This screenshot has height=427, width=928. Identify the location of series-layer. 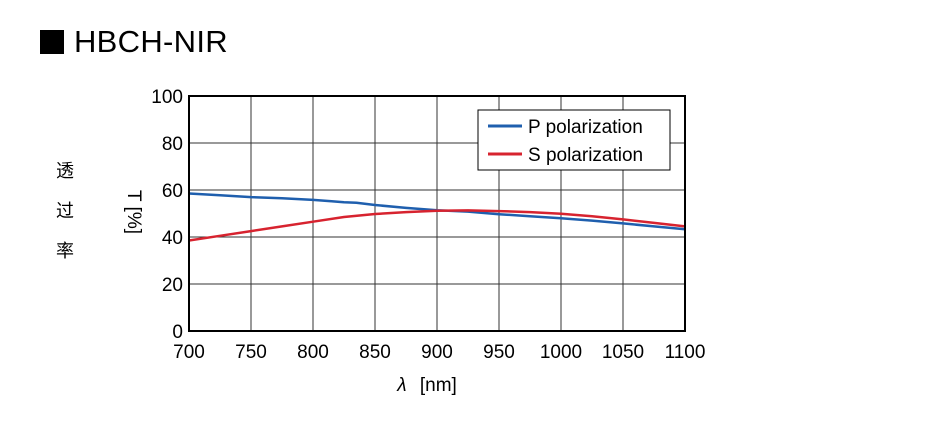
(437, 217).